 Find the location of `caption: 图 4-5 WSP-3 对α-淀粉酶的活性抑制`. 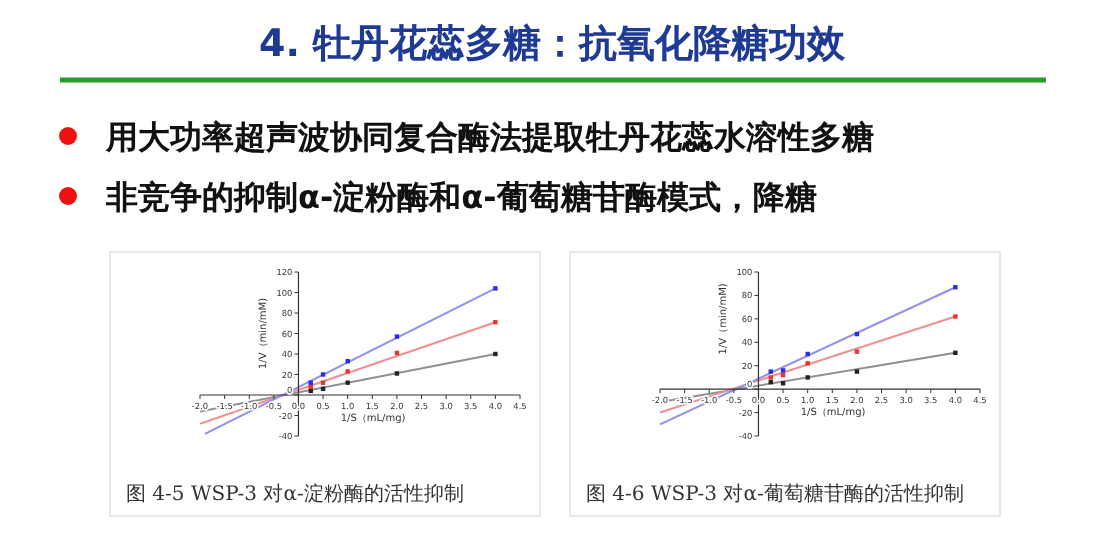

caption: 图 4-5 WSP-3 对α-淀粉酶的活性抑制 is located at coordinates (295, 494).